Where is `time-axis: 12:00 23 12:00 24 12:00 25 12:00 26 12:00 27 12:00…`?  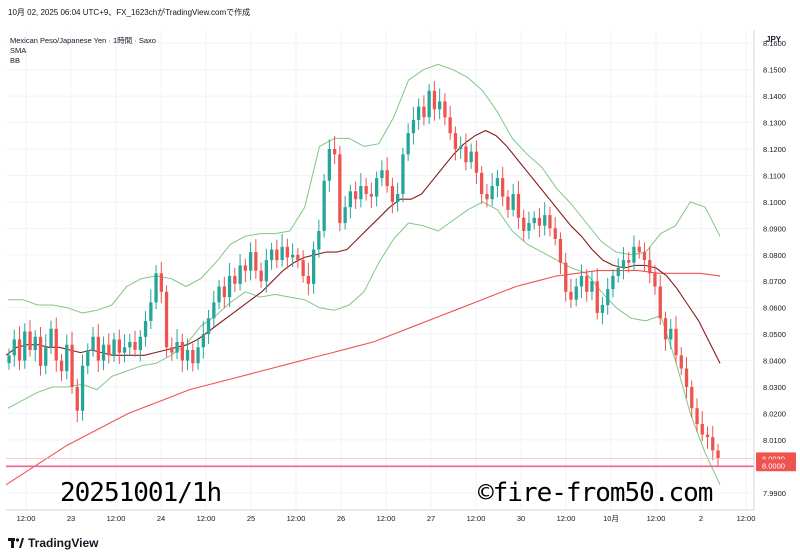
time-axis: 12:00 23 12:00 24 12:00 25 12:00 26 12:00 27 12:00… is located at coordinates (386, 518).